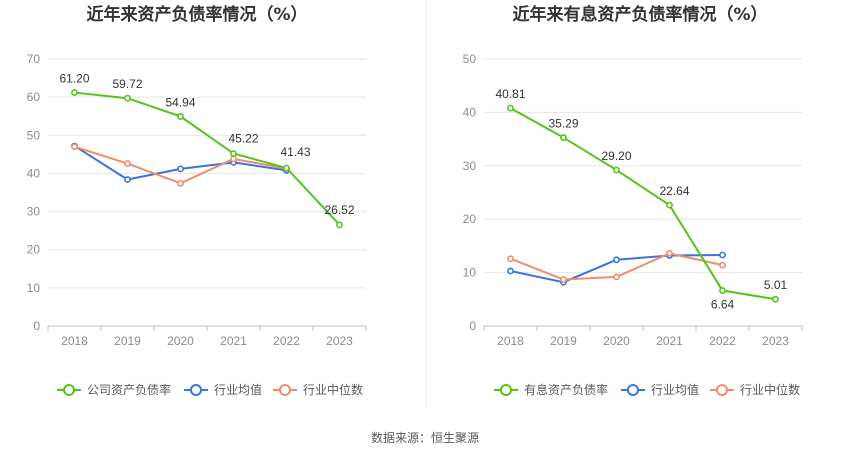 This screenshot has height=459, width=850. I want to click on data-label: 26.52, so click(339, 210).